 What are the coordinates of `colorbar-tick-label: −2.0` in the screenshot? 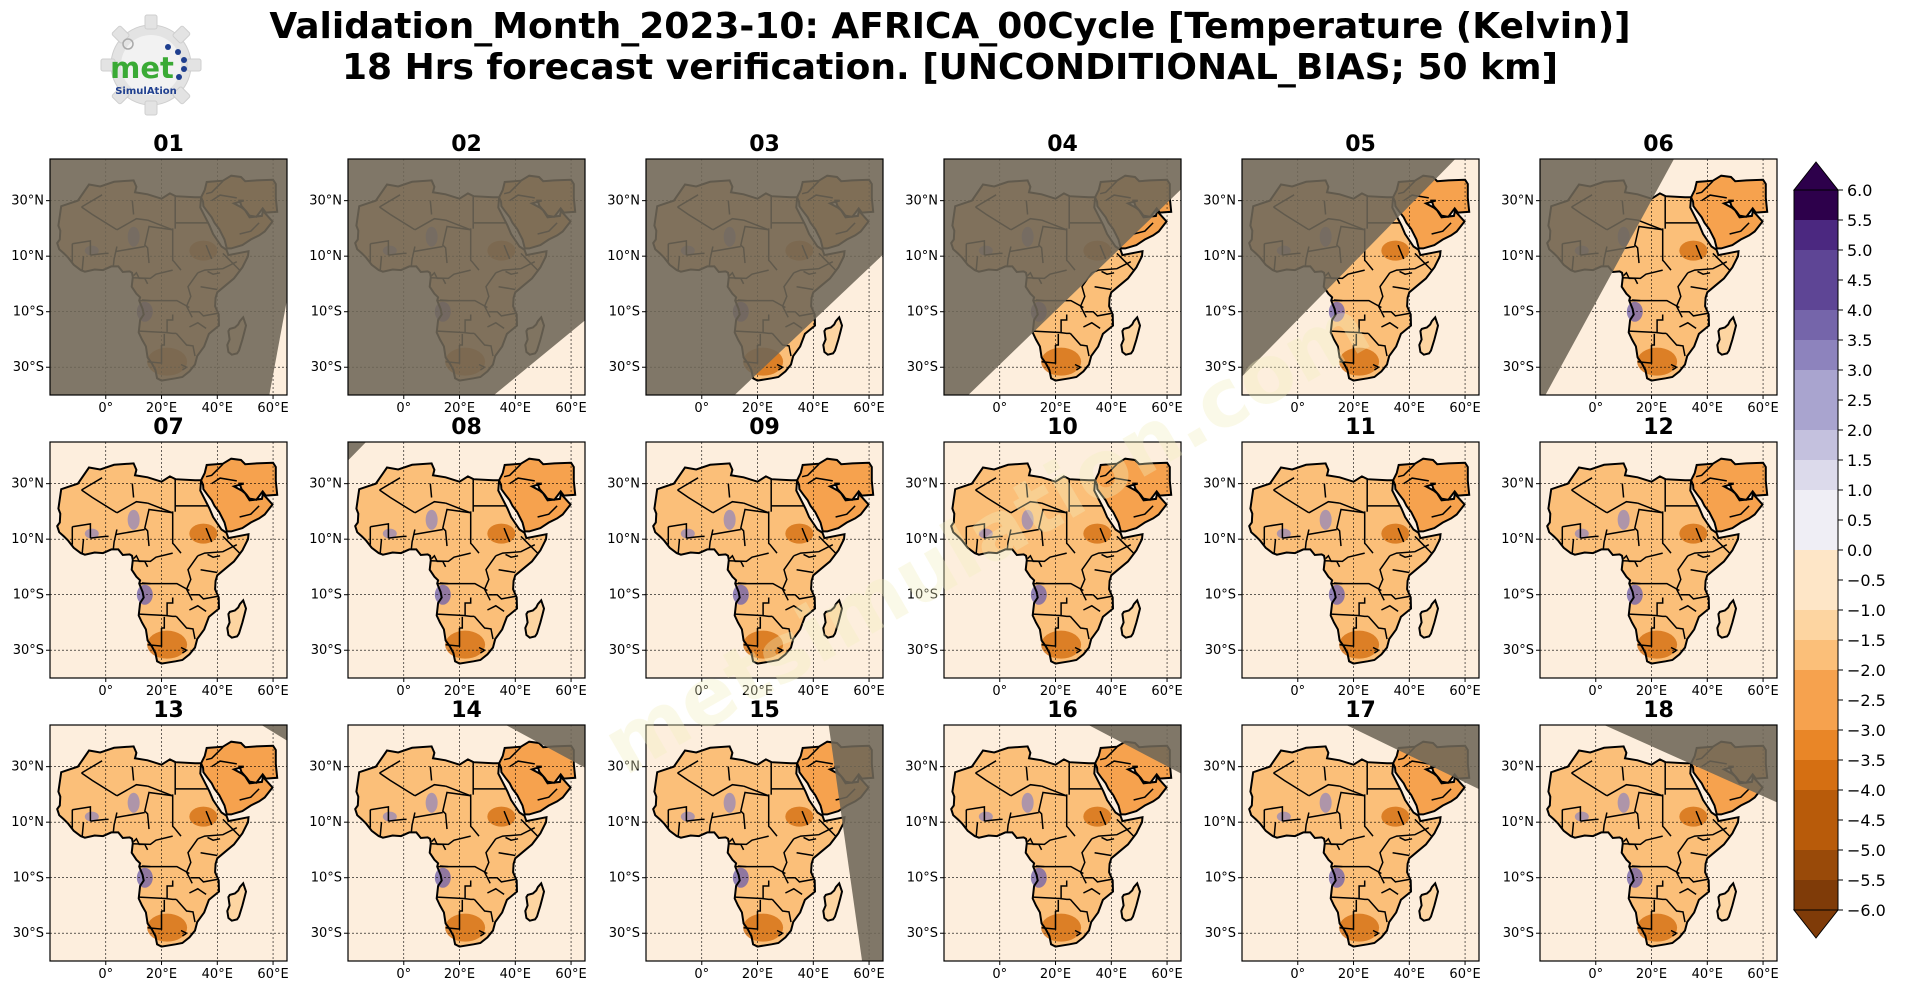 It's located at (1866, 670).